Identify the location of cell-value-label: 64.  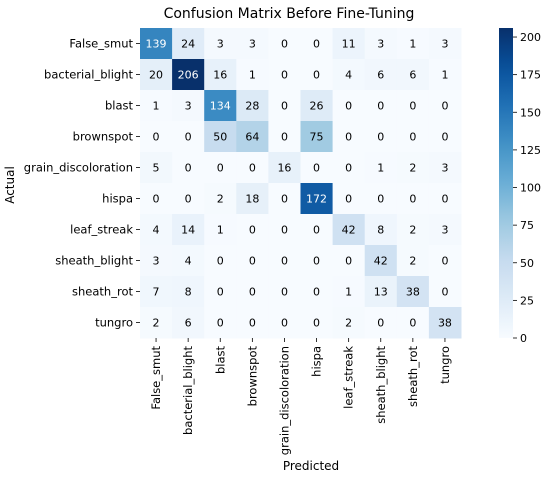
(252, 137).